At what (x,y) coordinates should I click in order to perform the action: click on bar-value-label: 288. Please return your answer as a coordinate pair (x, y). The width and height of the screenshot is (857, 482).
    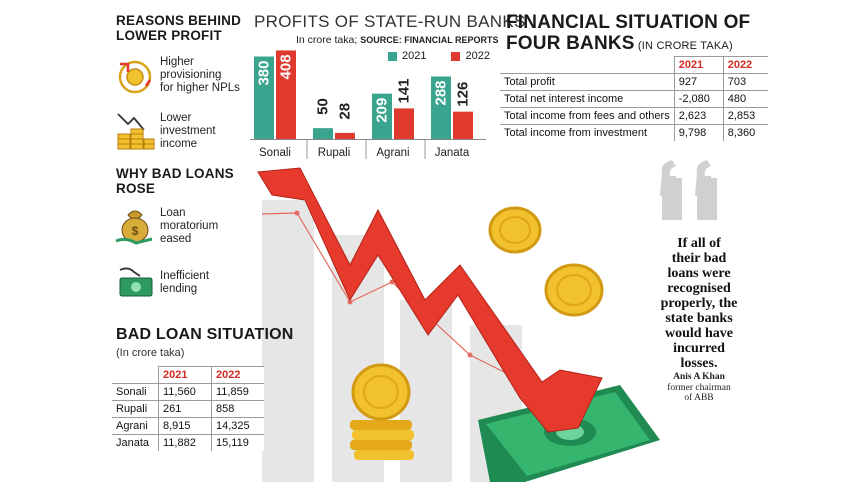
    Looking at the image, I should click on (441, 92).